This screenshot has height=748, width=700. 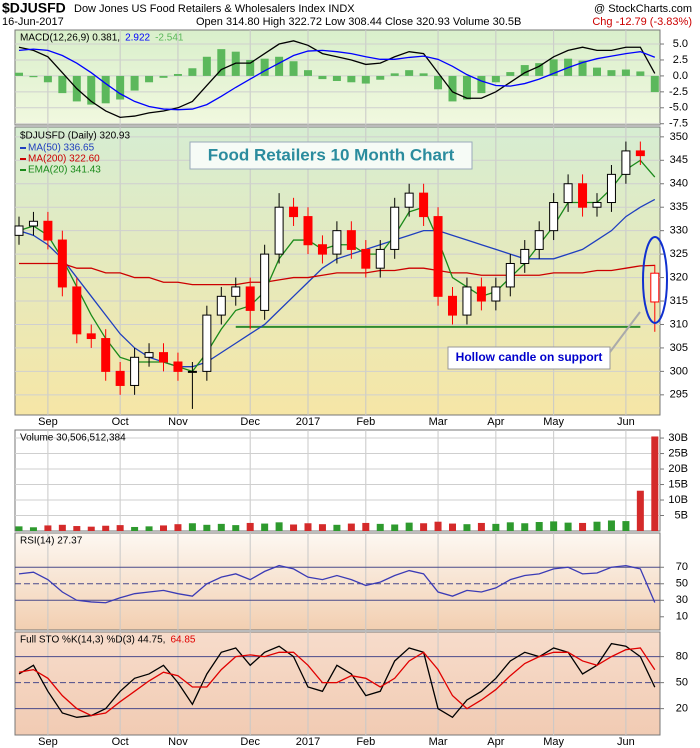 What do you see at coordinates (678, 484) in the screenshot?
I see `y-tick-label: 15B` at bounding box center [678, 484].